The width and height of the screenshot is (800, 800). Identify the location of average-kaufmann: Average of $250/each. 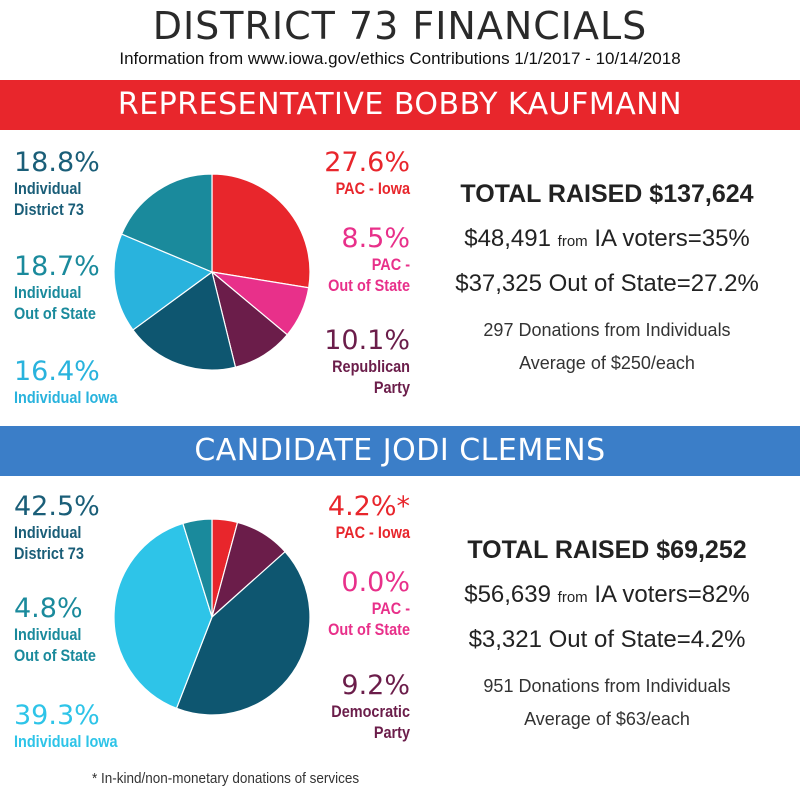
(607, 363).